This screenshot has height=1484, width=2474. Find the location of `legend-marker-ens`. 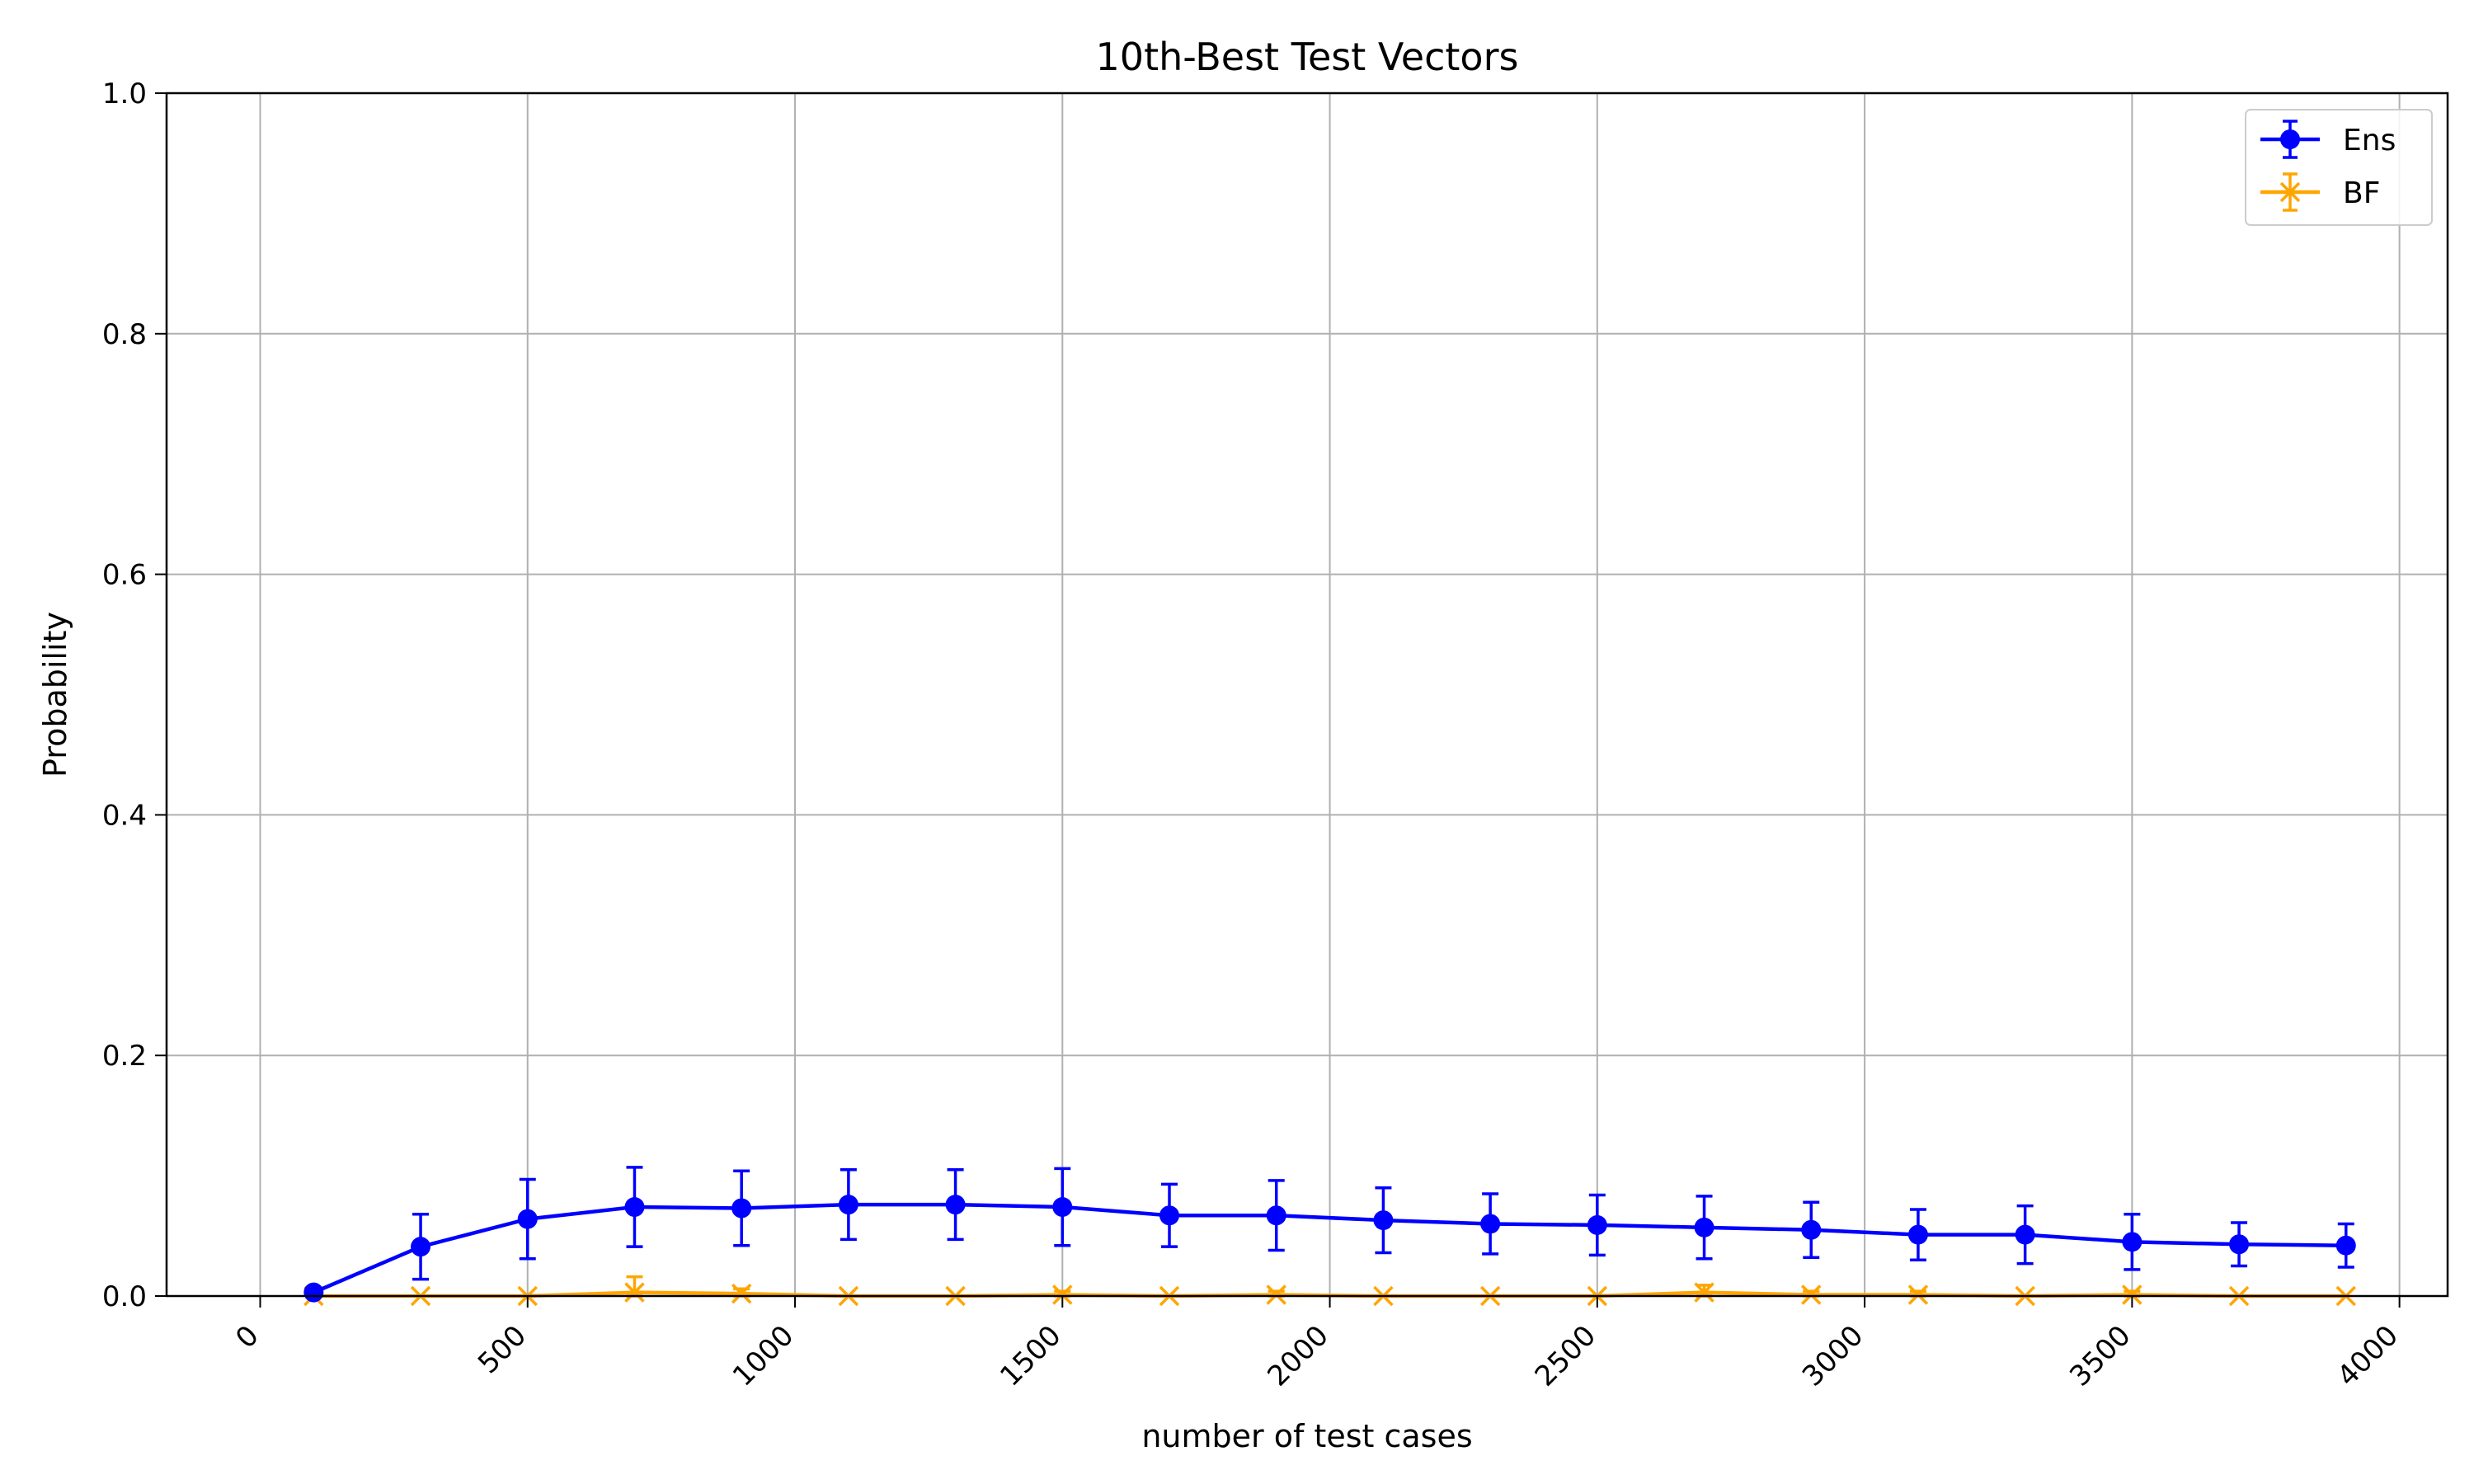

legend-marker-ens is located at coordinates (2290, 139).